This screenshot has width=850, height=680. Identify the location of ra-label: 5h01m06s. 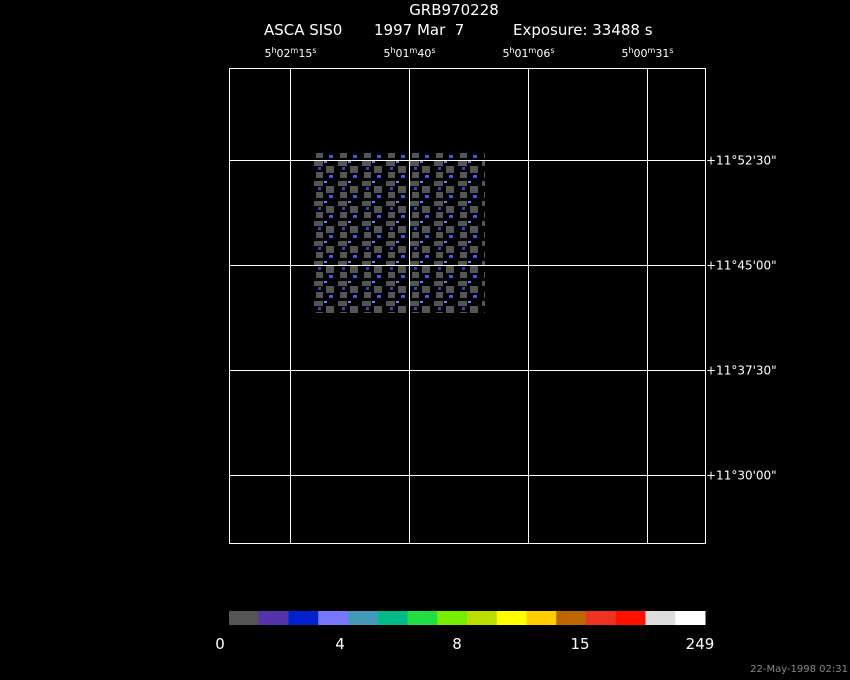
(528, 53).